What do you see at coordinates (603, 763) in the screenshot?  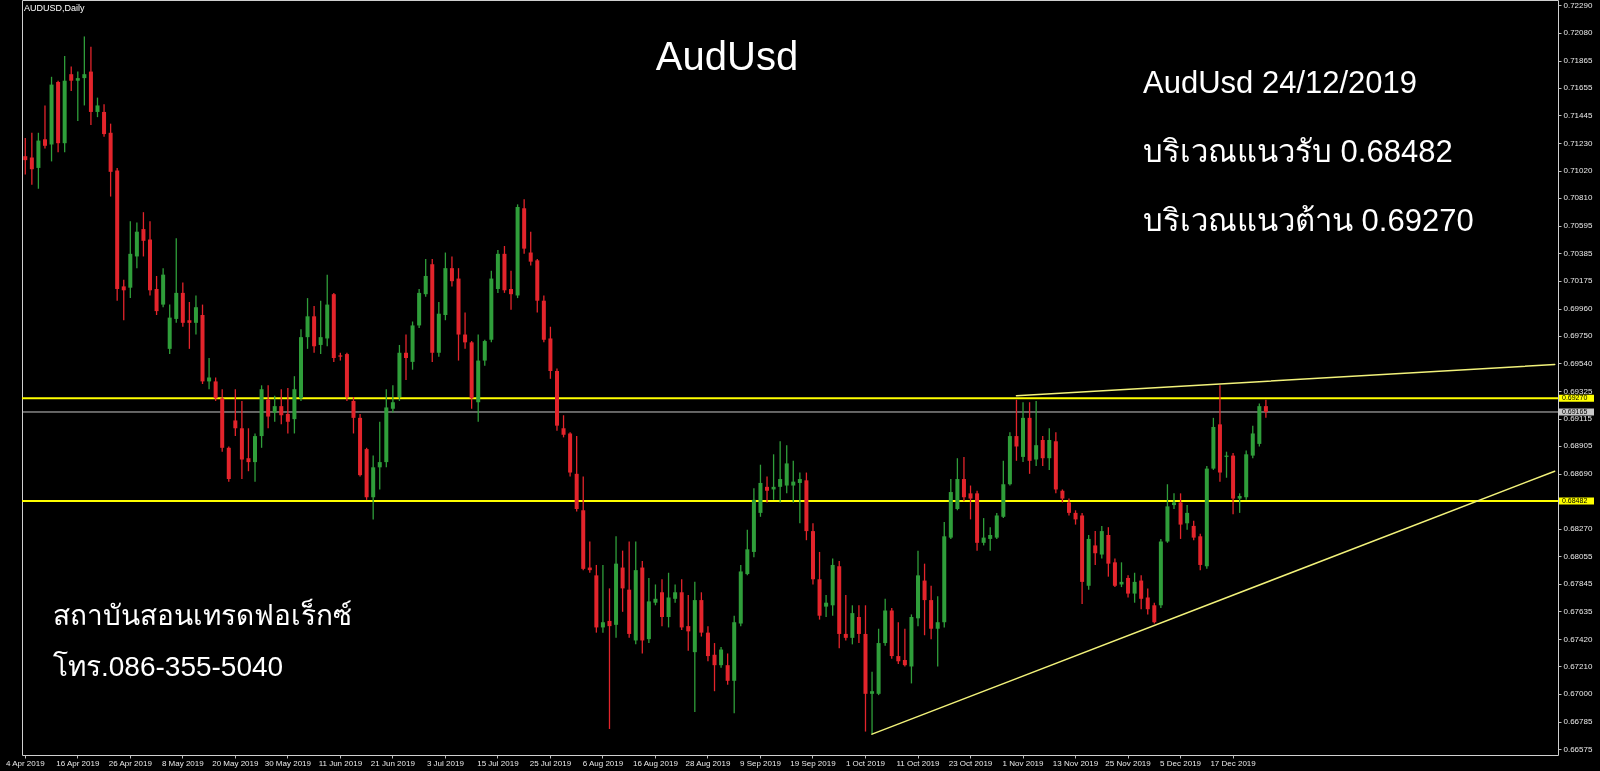 I see `x-tick-label: 6 Aug 2019` at bounding box center [603, 763].